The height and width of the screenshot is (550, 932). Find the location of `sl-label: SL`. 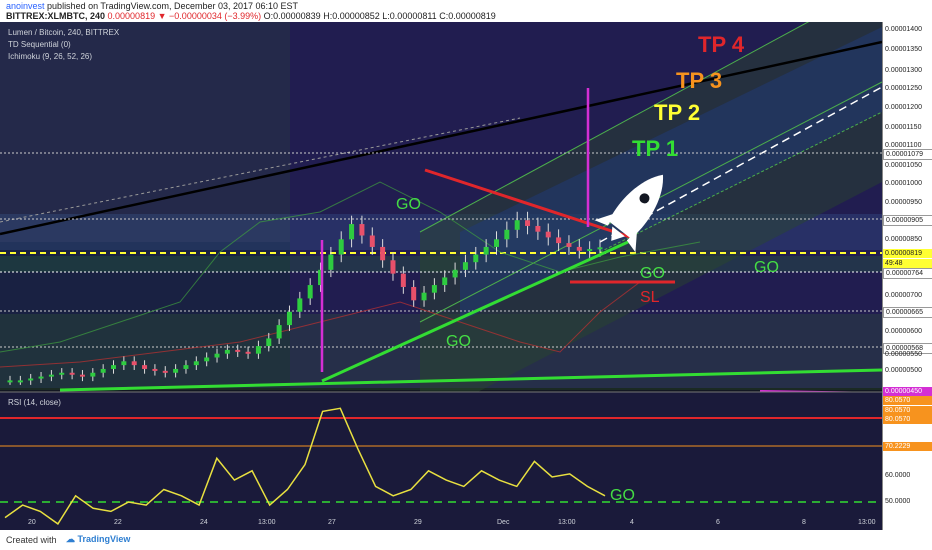

sl-label: SL is located at coordinates (650, 297).